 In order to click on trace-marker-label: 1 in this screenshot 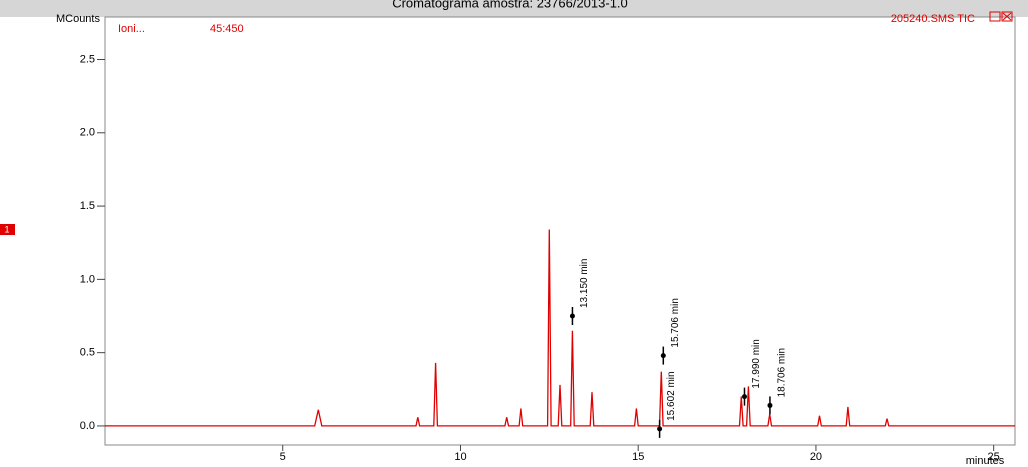, I will do `click(6, 229)`.